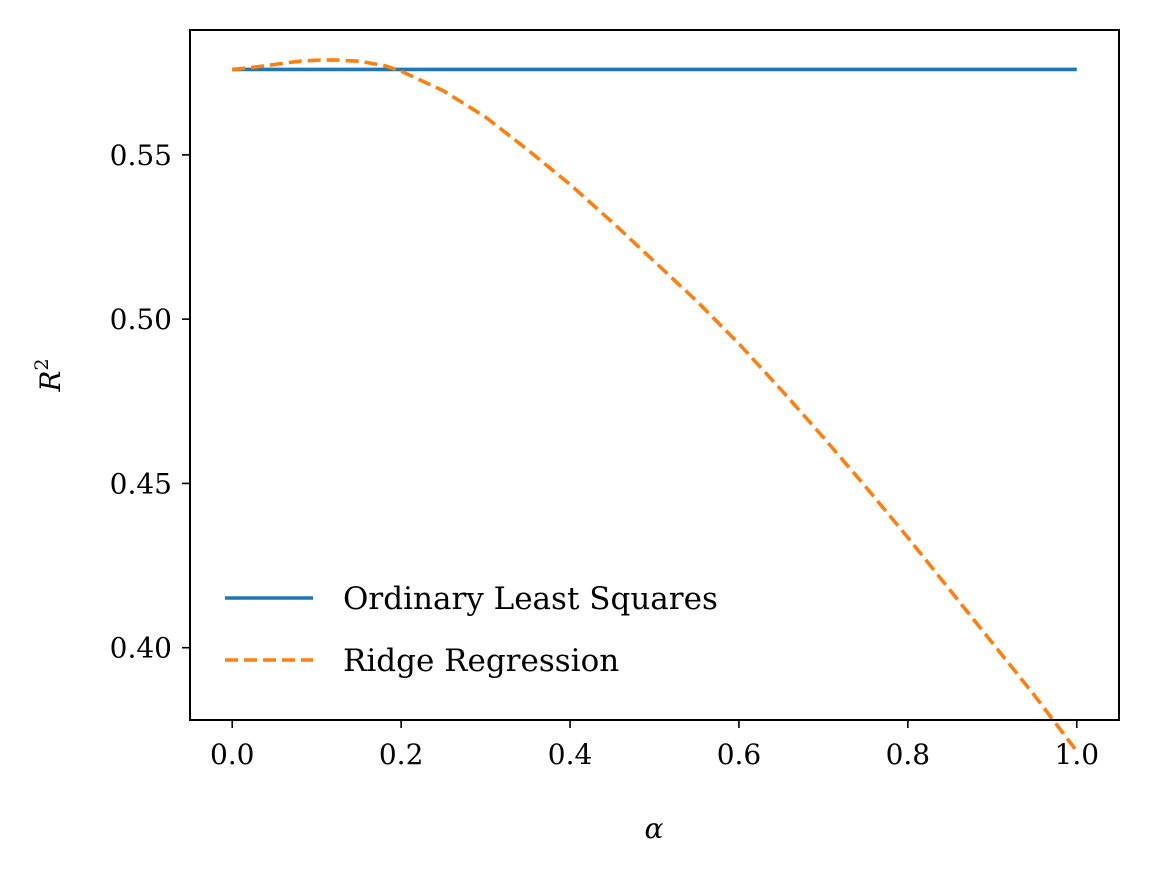 This screenshot has height=881, width=1149. Describe the element at coordinates (739, 754) in the screenshot. I see `x-tick-label: 0.6` at that location.